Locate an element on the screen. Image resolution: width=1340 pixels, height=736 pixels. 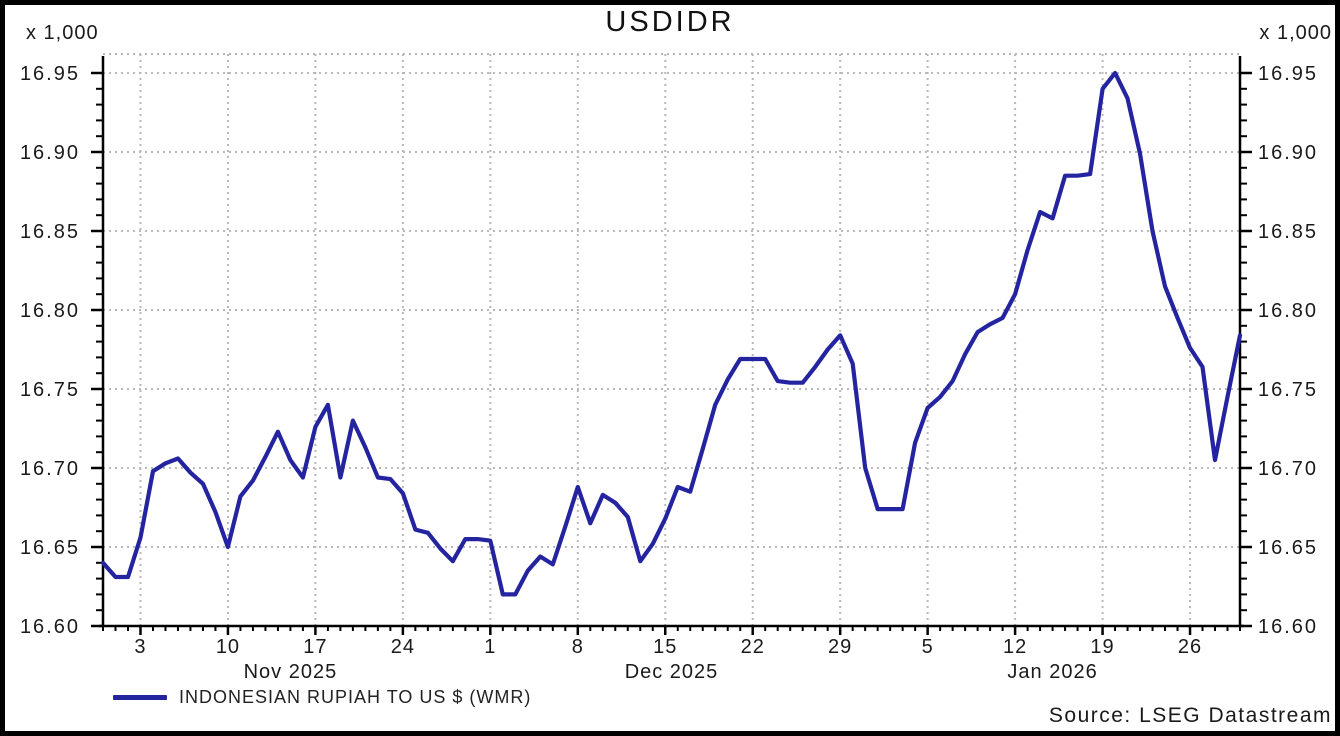
x-axis-tick-label: 19 is located at coordinates (1102, 647).